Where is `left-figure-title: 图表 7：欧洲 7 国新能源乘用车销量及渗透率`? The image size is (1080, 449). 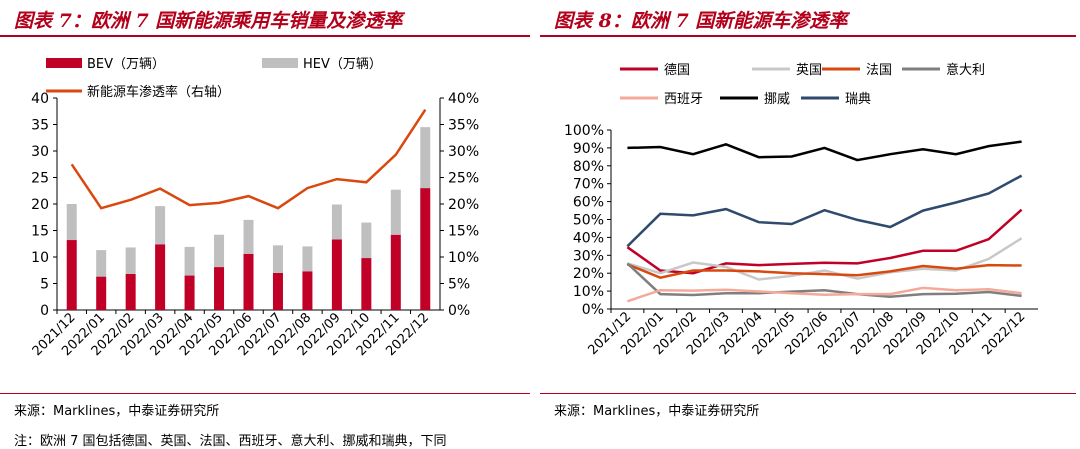 left-figure-title: 图表 7：欧洲 7 国新能源乘用车销量及渗透率 is located at coordinates (208, 21).